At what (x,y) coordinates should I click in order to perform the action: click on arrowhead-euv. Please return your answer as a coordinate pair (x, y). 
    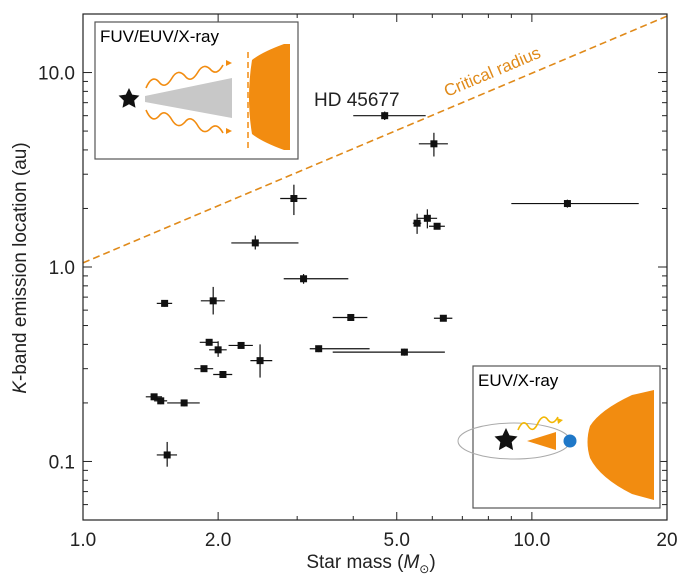
    Looking at the image, I should click on (560, 421).